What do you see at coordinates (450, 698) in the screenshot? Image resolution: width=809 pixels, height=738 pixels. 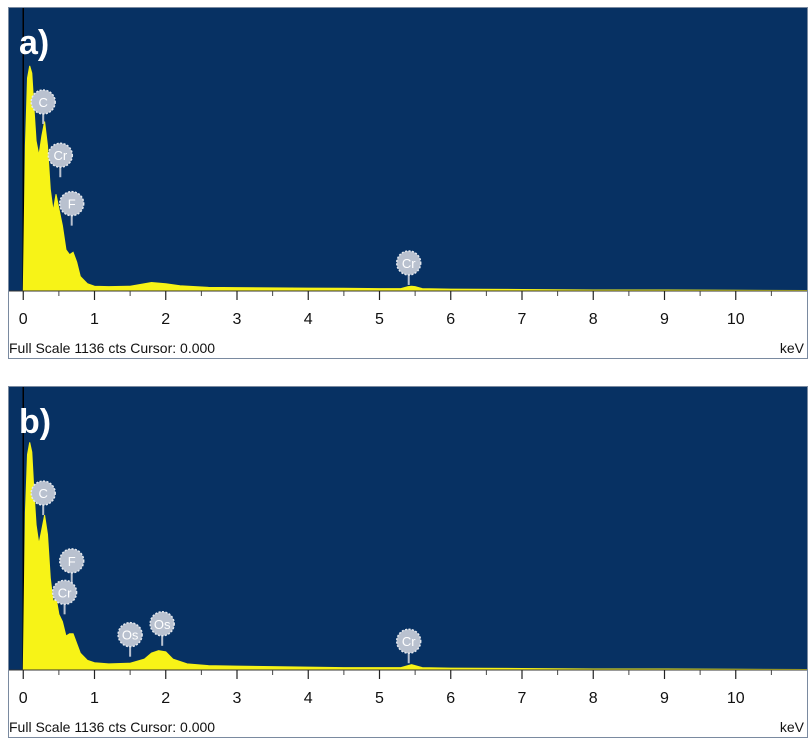 I see `x-tick-label-6-b: 6` at bounding box center [450, 698].